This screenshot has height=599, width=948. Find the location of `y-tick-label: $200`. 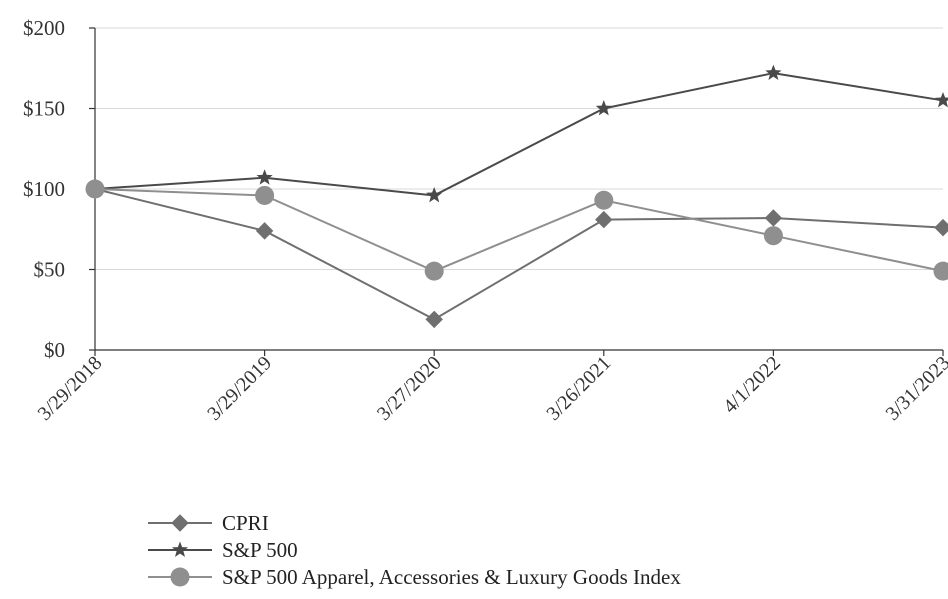

y-tick-label: $200 is located at coordinates (44, 28).